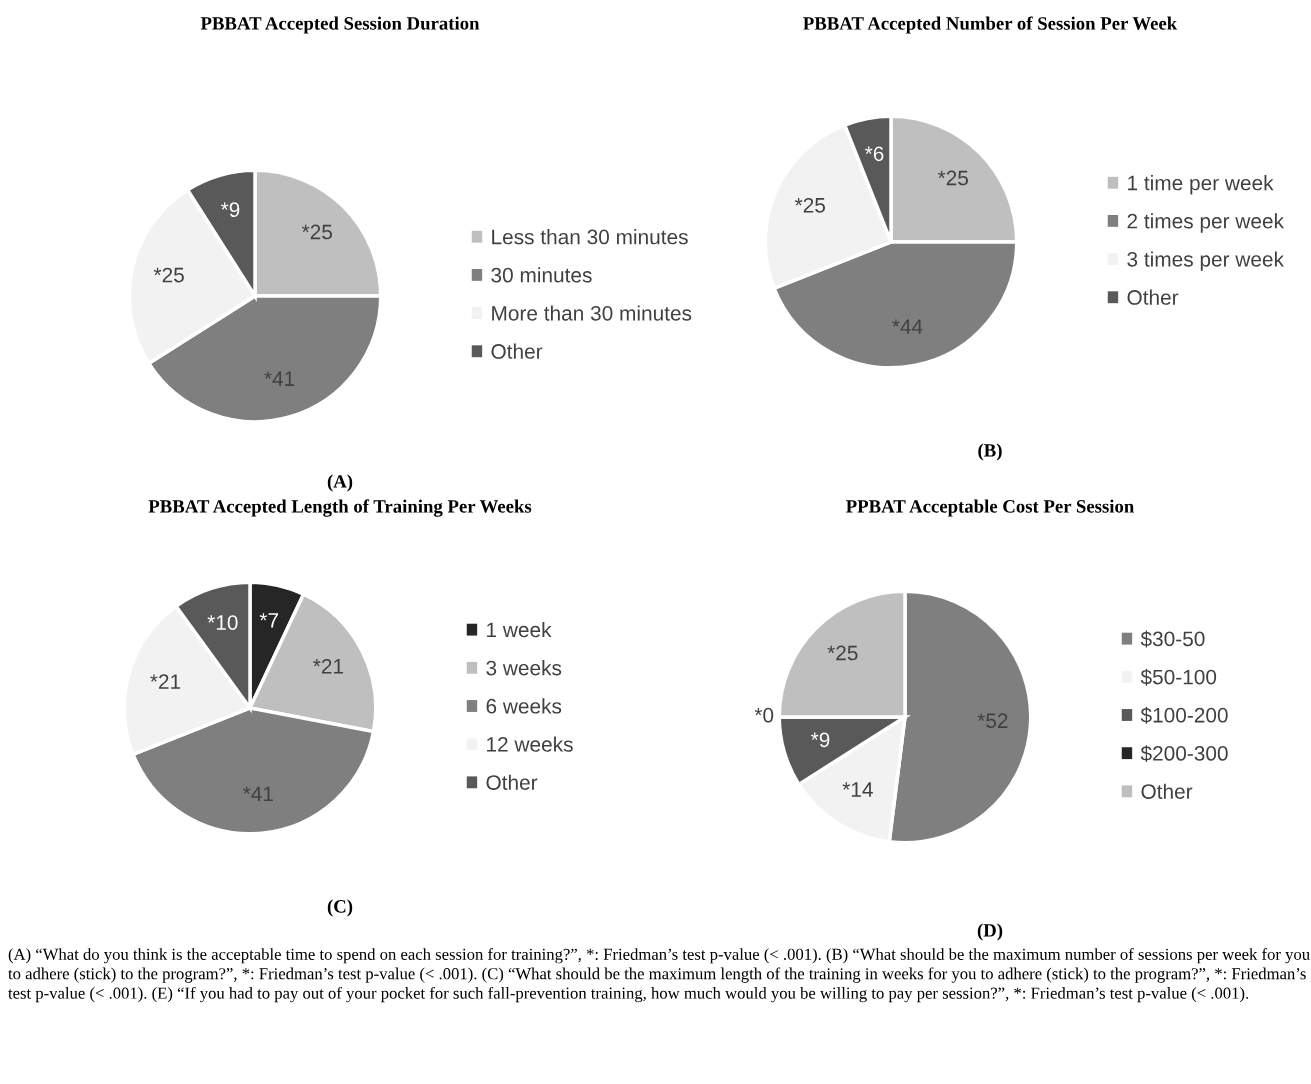  Describe the element at coordinates (590, 237) in the screenshot. I see `legend-label: Less than 30 minutes` at that location.